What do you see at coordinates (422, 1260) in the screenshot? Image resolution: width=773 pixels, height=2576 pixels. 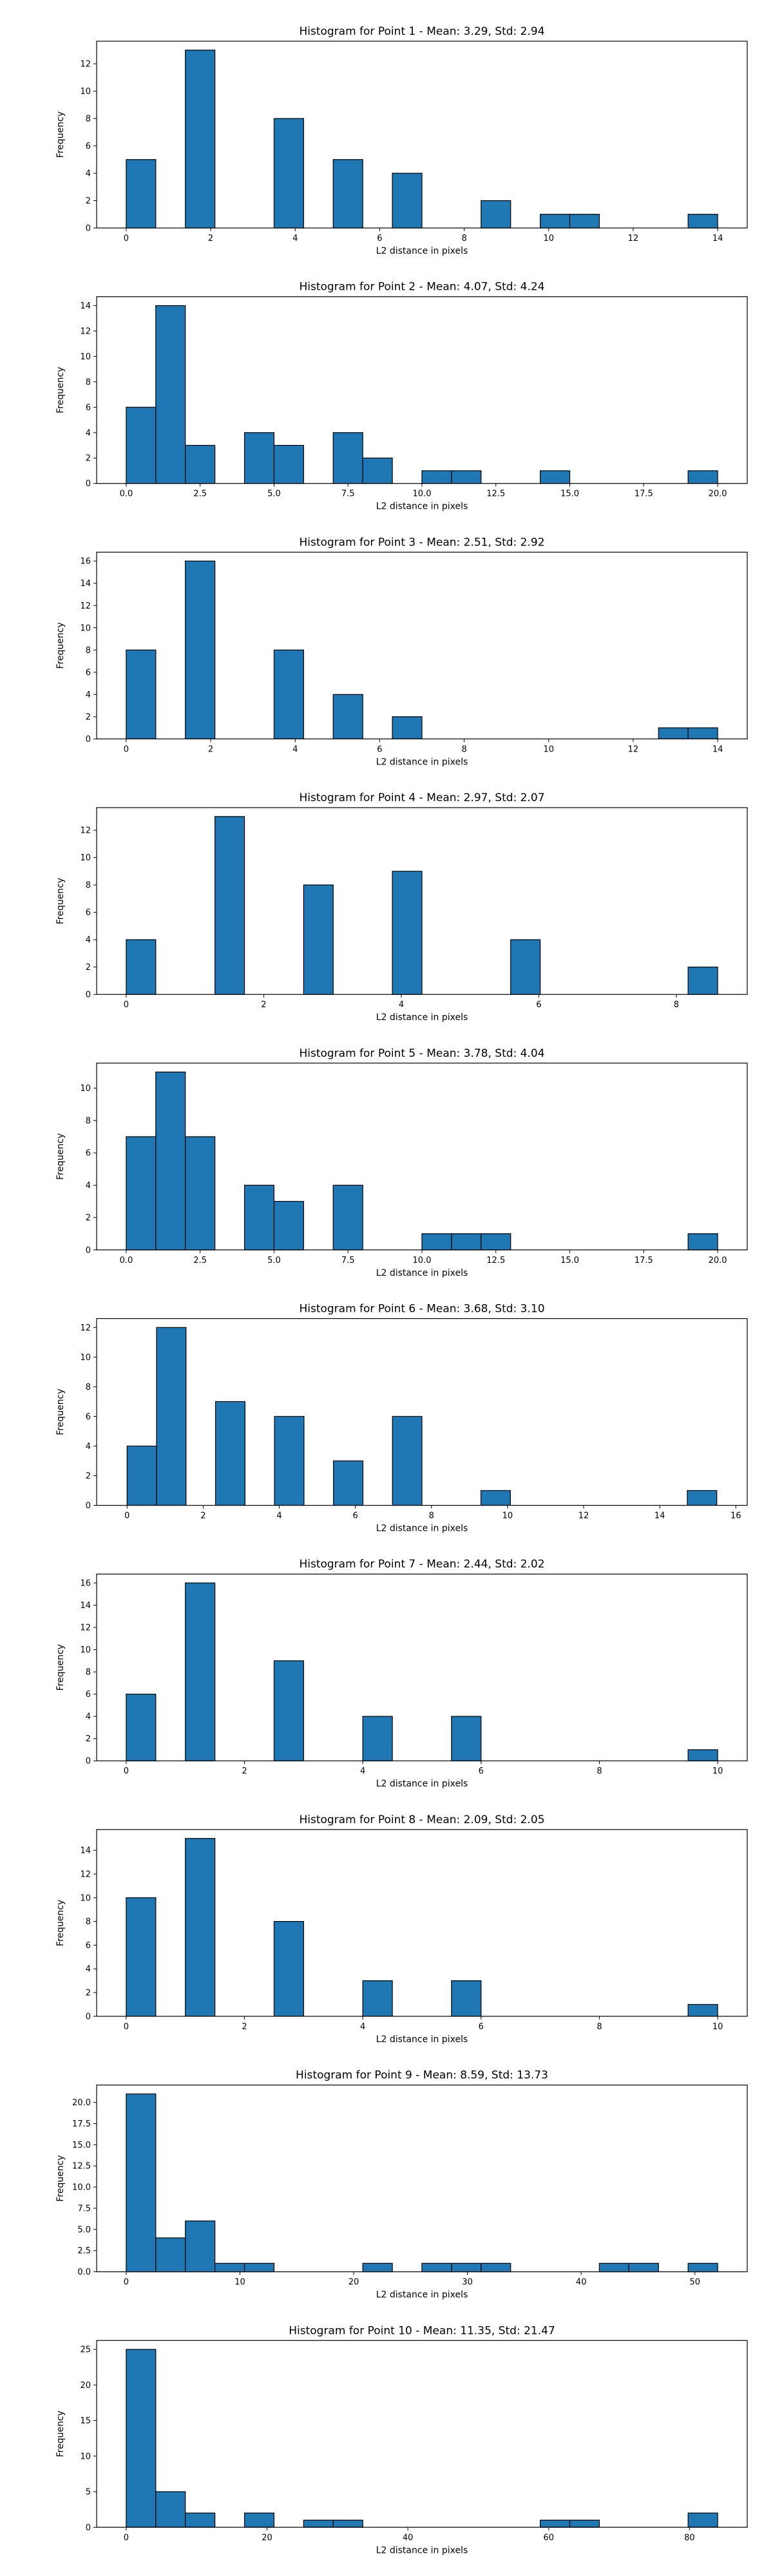 I see `x-tick-label: 10.0` at bounding box center [422, 1260].